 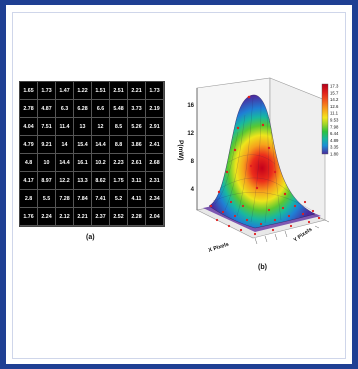 What do you see at coordinates (101, 163) in the screenshot?
I see `grid-cell: 10.2` at bounding box center [101, 163].